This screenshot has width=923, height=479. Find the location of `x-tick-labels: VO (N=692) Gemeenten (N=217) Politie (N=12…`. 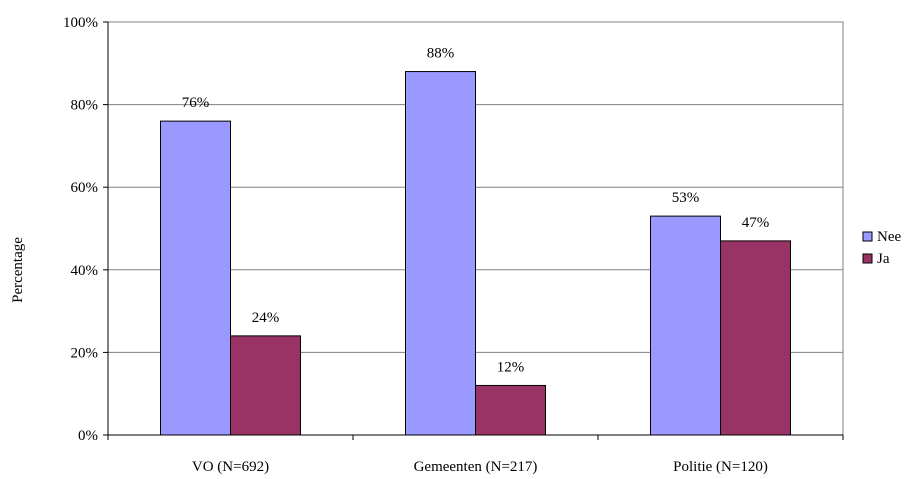

x-tick-labels: VO (N=692) Gemeenten (N=217) Politie (N=12… is located at coordinates (480, 467).